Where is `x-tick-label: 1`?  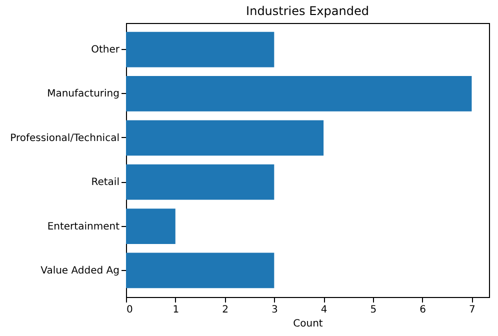
x-tick-label: 1 is located at coordinates (176, 310).